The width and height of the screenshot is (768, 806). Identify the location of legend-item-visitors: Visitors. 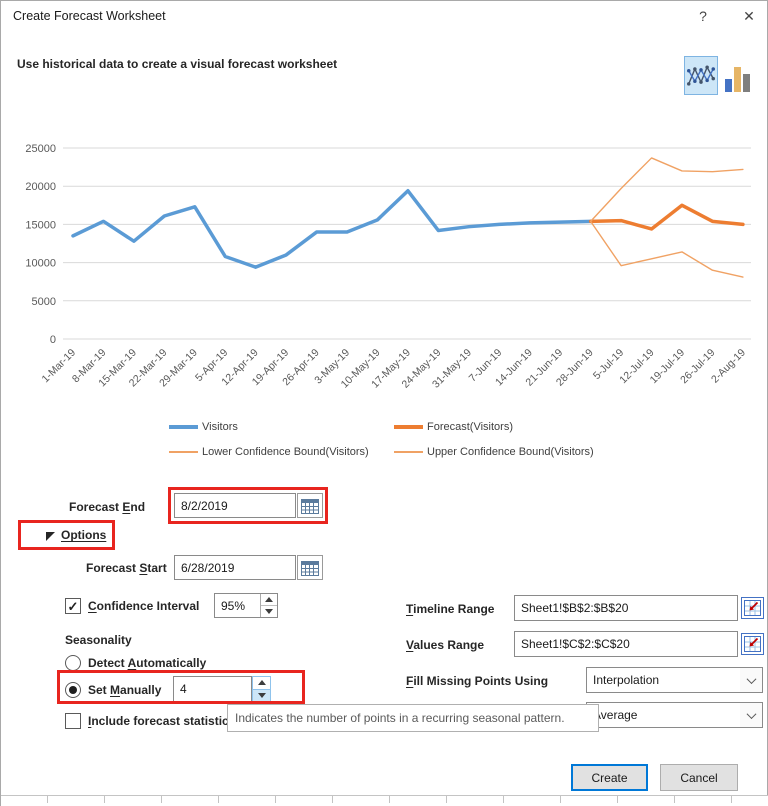
(203, 427).